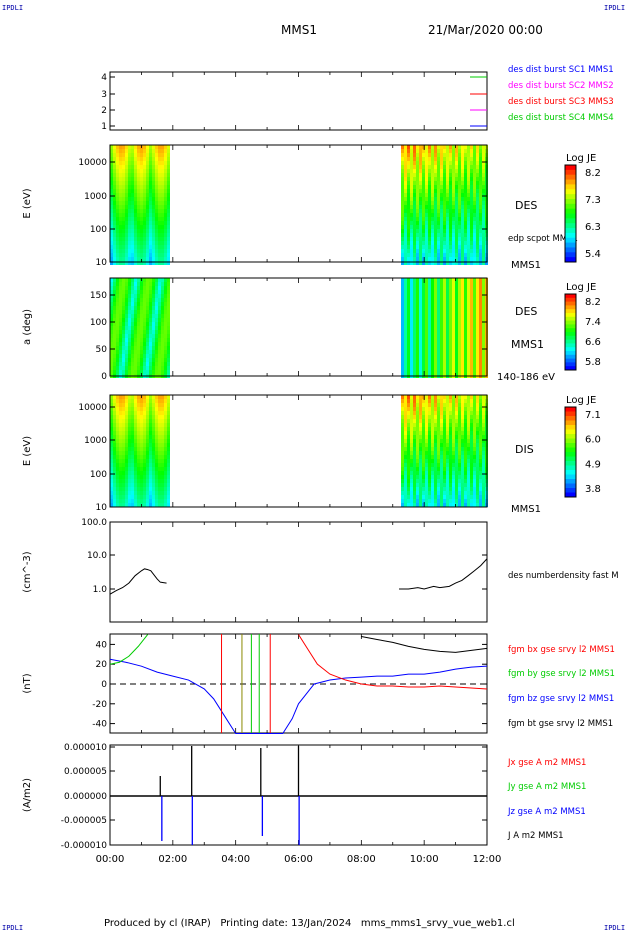  What do you see at coordinates (561, 86) in the screenshot?
I see `burst-legend-label: des dist burst SC2 MMS2` at bounding box center [561, 86].